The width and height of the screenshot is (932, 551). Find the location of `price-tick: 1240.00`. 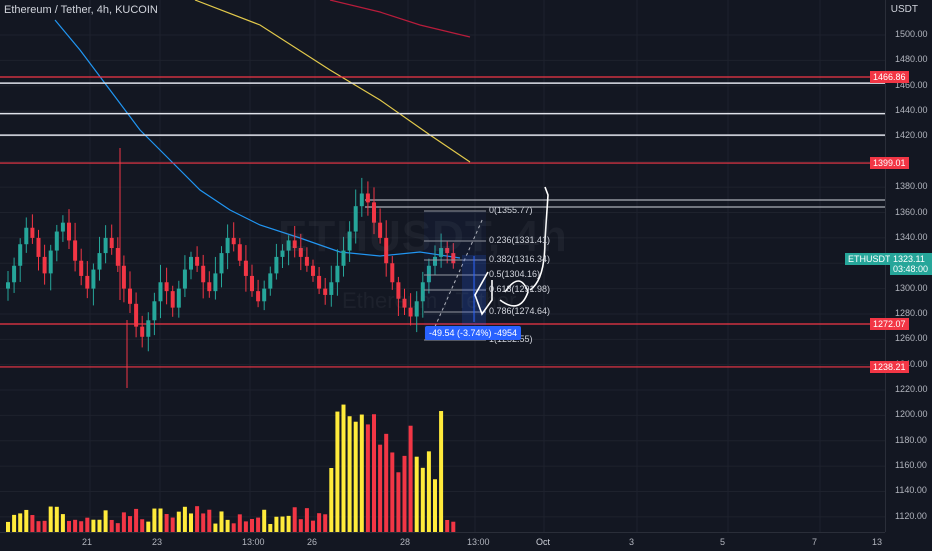

price-tick: 1240.00 is located at coordinates (911, 363).